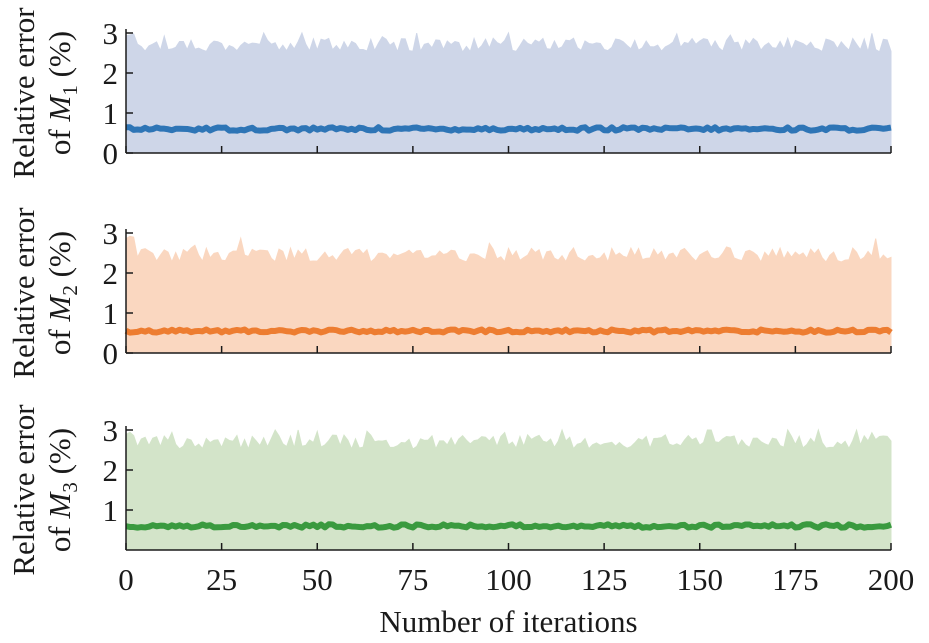 This screenshot has height=643, width=929. What do you see at coordinates (509, 526) in the screenshot?
I see `panel-3-mean-line` at bounding box center [509, 526].